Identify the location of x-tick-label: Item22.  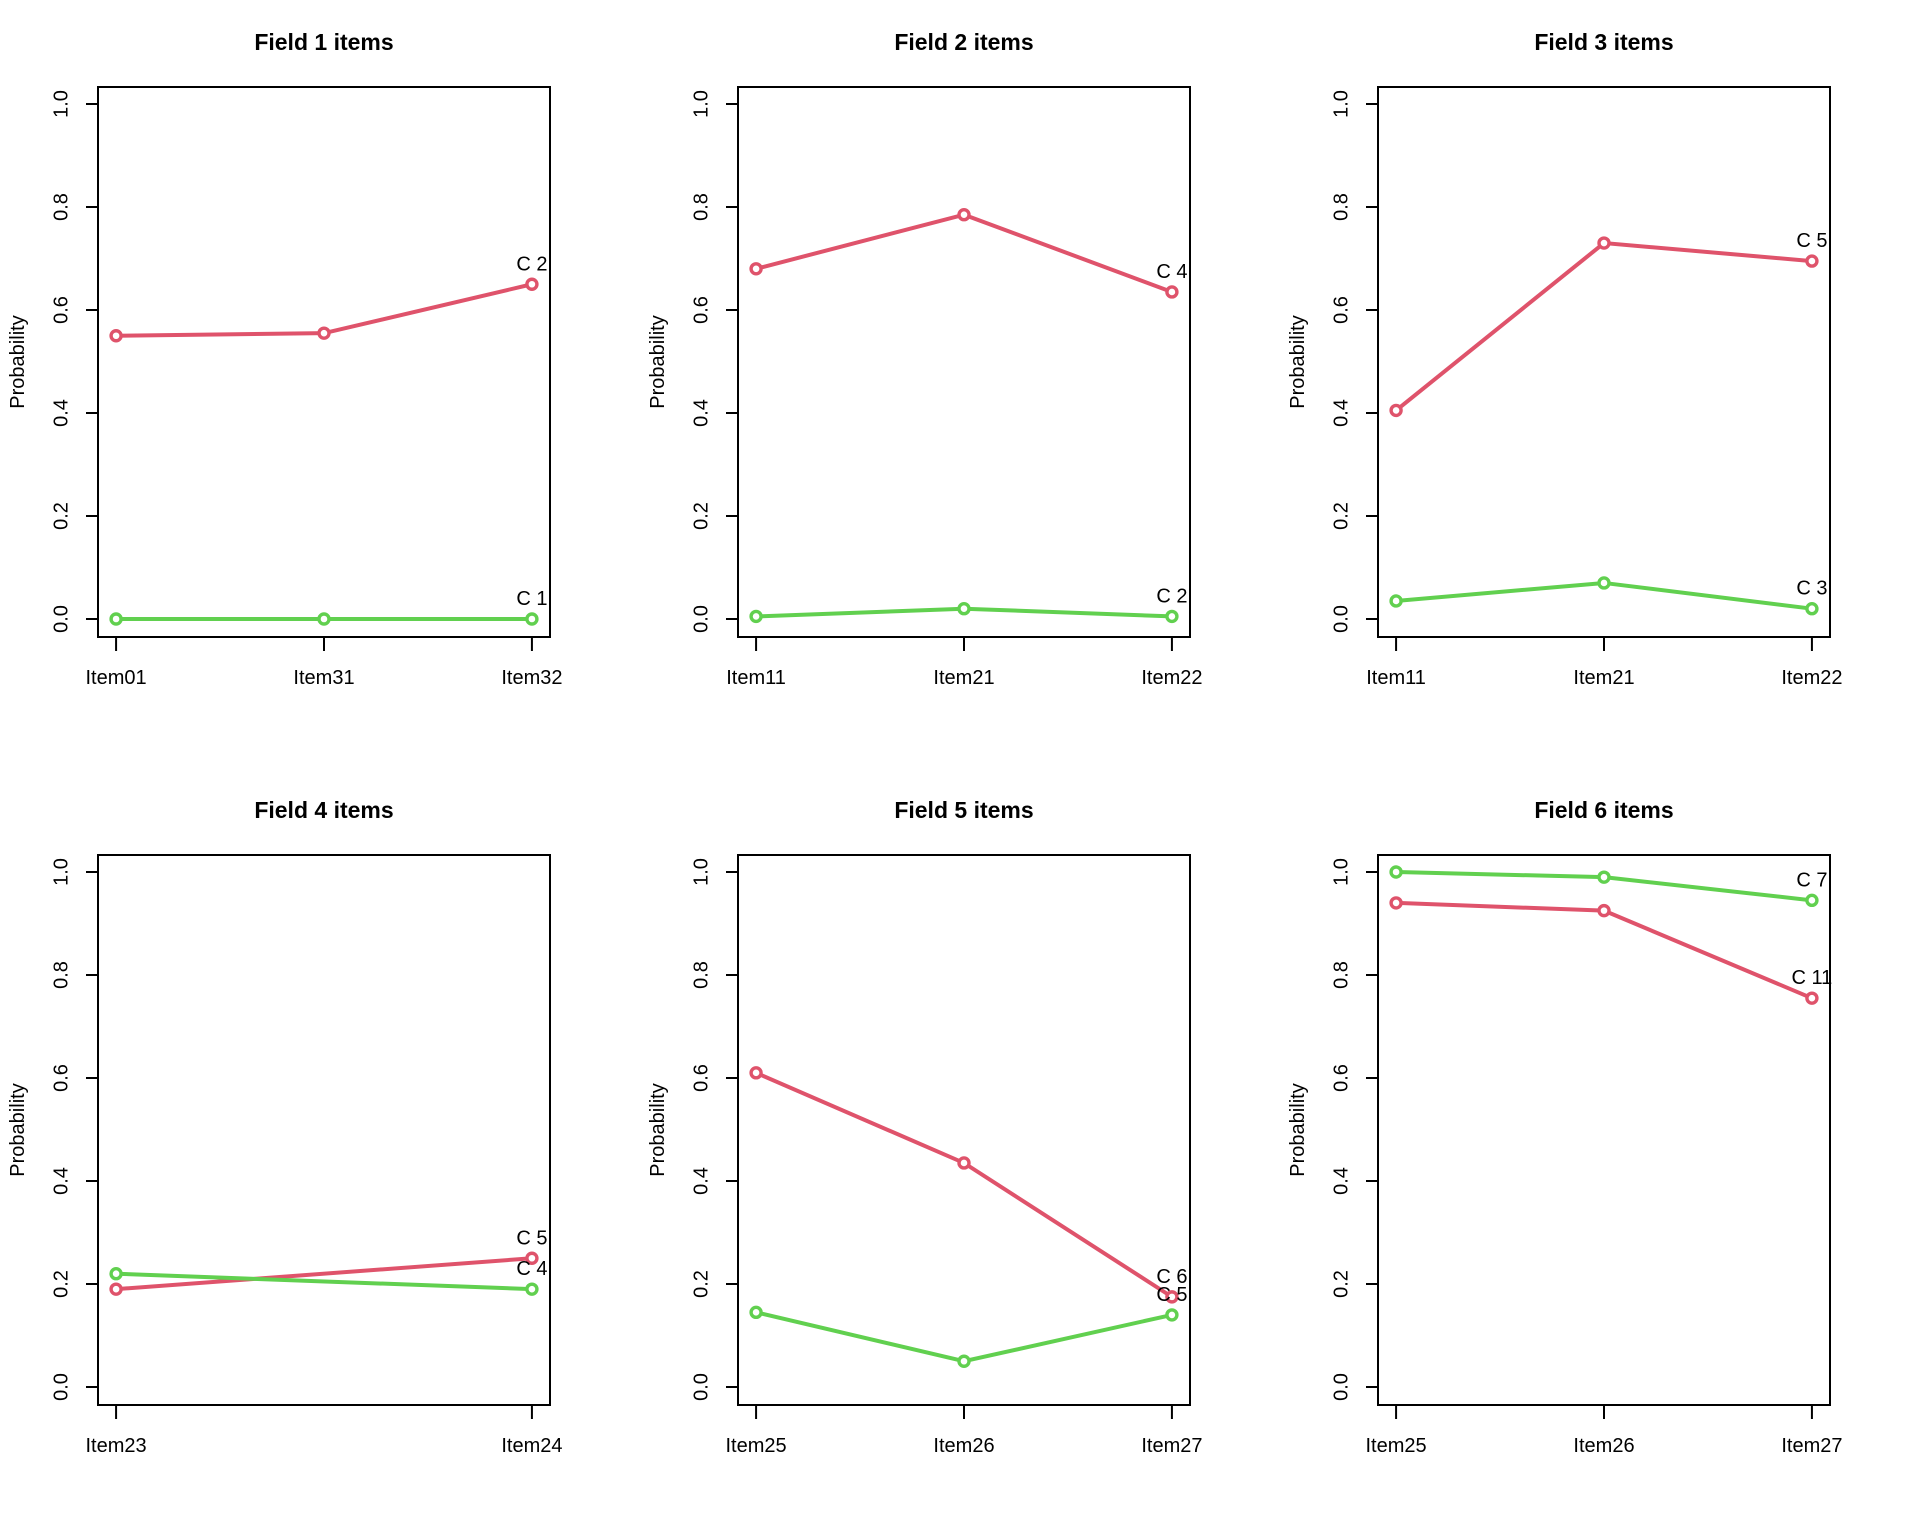
(1171, 678).